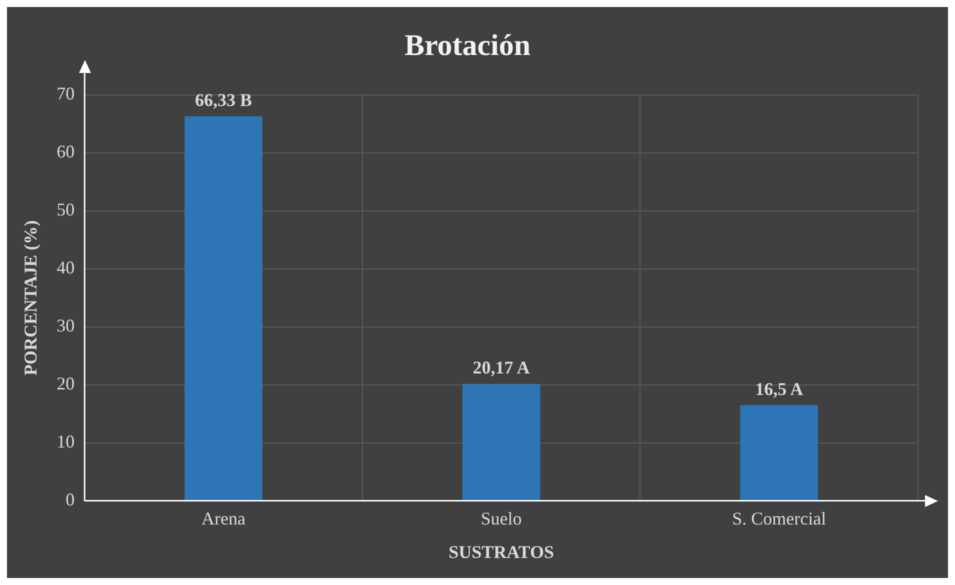  Describe the element at coordinates (467, 45) in the screenshot. I see `chart-title: Brotación` at that location.